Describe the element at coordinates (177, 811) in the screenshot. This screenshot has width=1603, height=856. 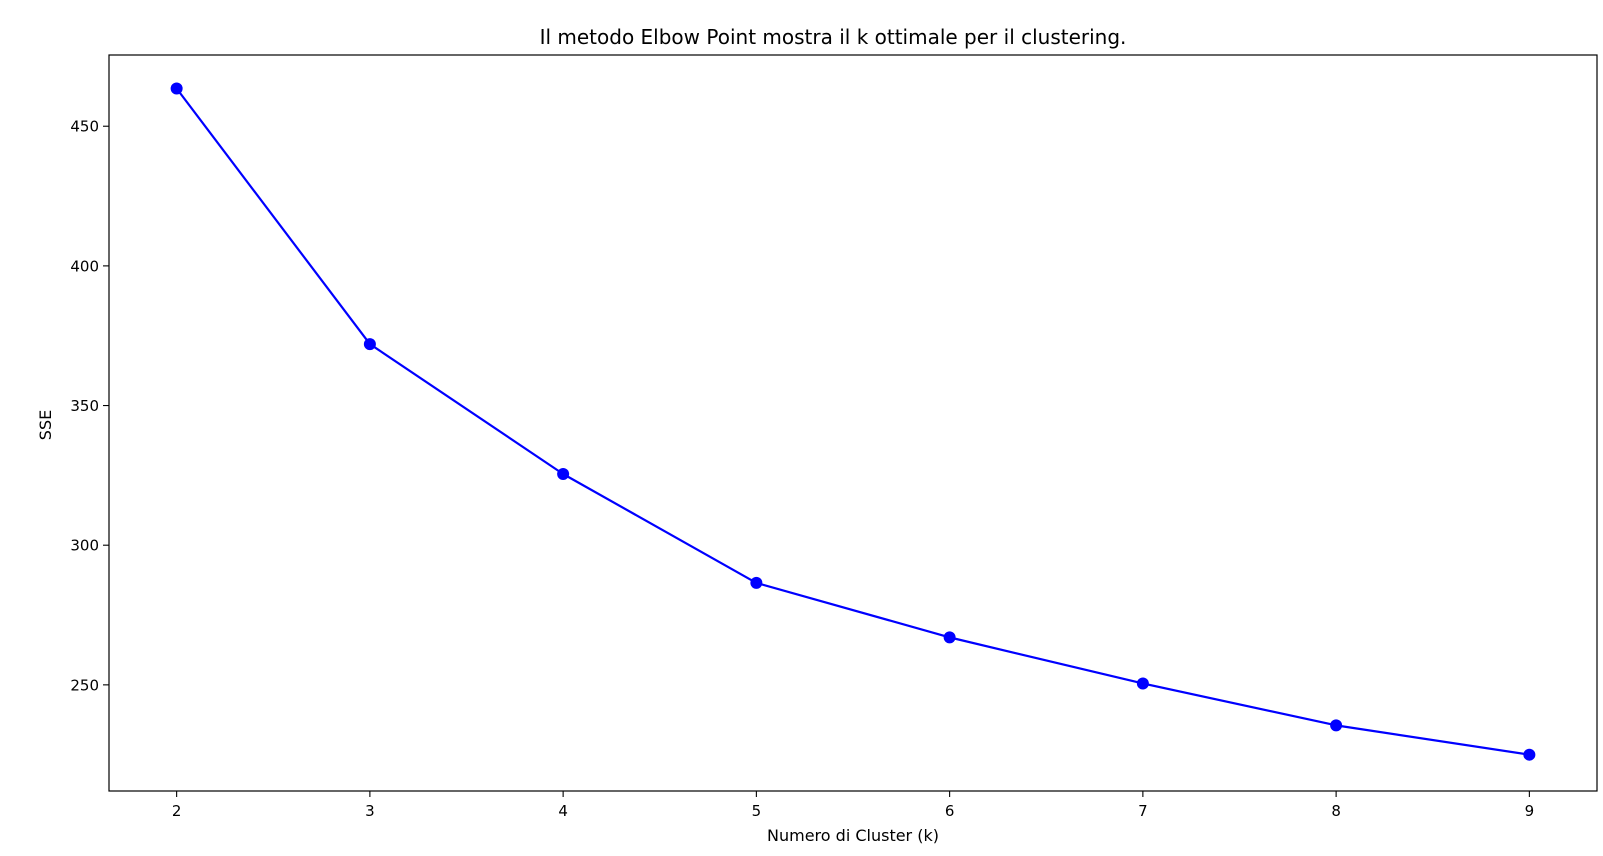
I see `x-tick-label: 2` at that location.